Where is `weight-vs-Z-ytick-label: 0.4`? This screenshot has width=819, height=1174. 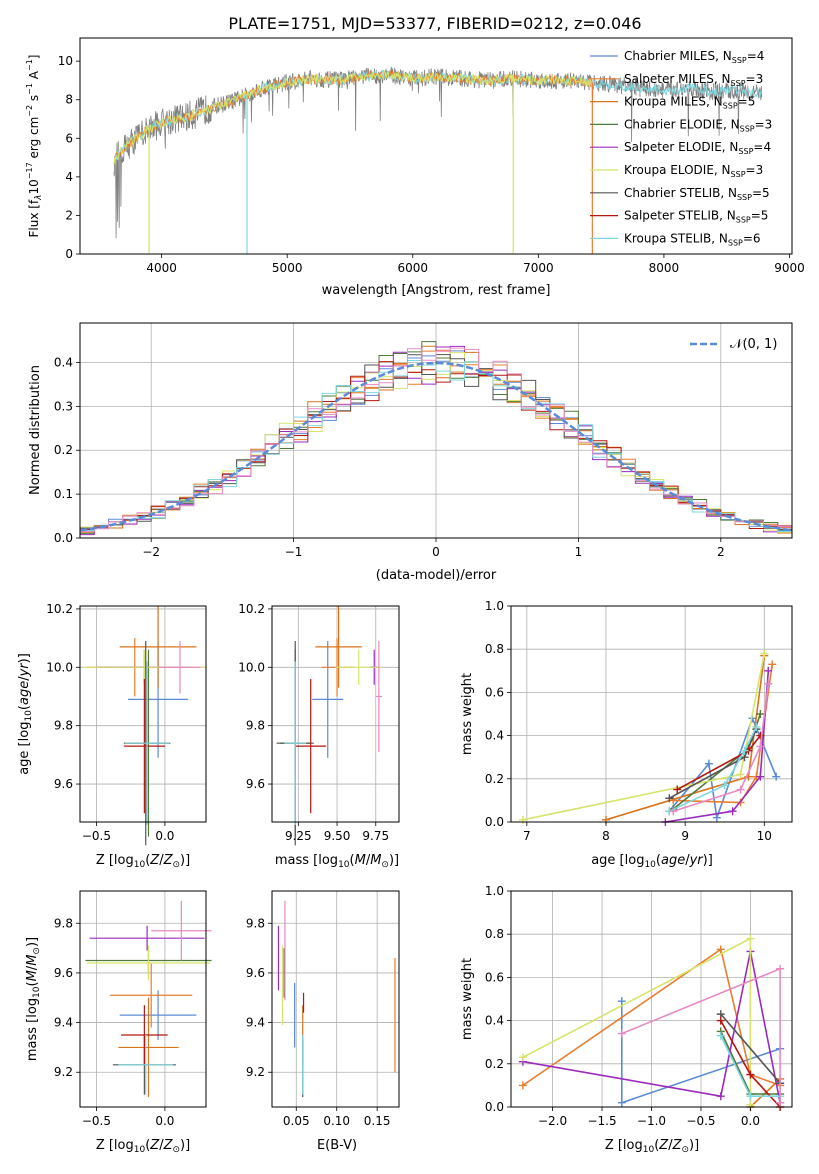
weight-vs-Z-ytick-label: 0.4 is located at coordinates (494, 1021).